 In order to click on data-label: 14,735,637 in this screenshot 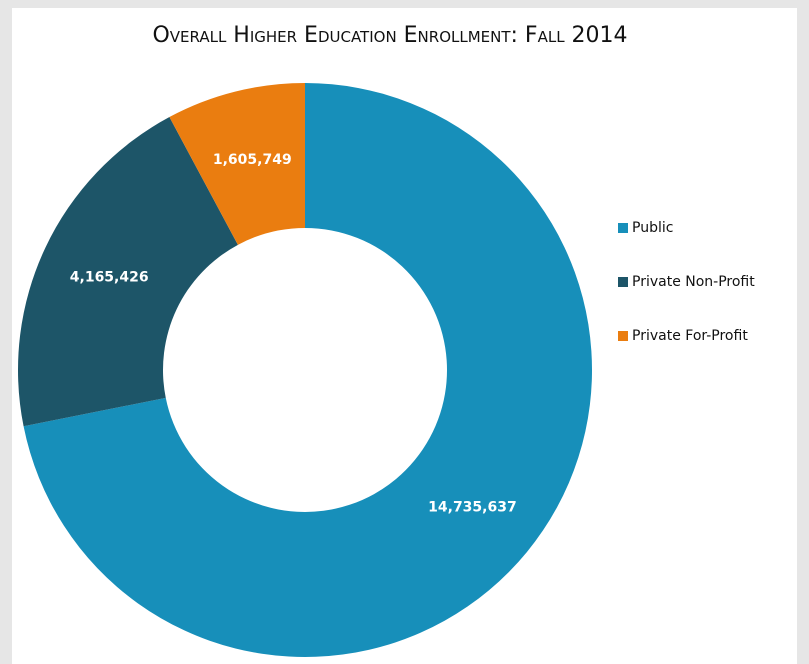, I will do `click(472, 507)`.